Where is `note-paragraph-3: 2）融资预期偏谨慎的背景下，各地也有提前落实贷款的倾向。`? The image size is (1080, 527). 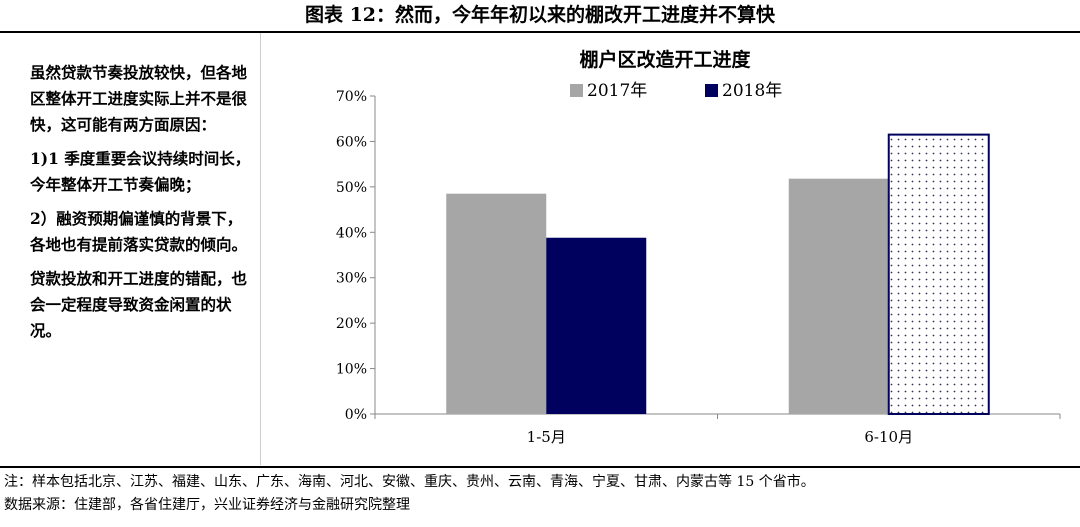
note-paragraph-3: 2）融资预期偏谨慎的背景下，各地也有提前落实贷款的倾向。 is located at coordinates (139, 231).